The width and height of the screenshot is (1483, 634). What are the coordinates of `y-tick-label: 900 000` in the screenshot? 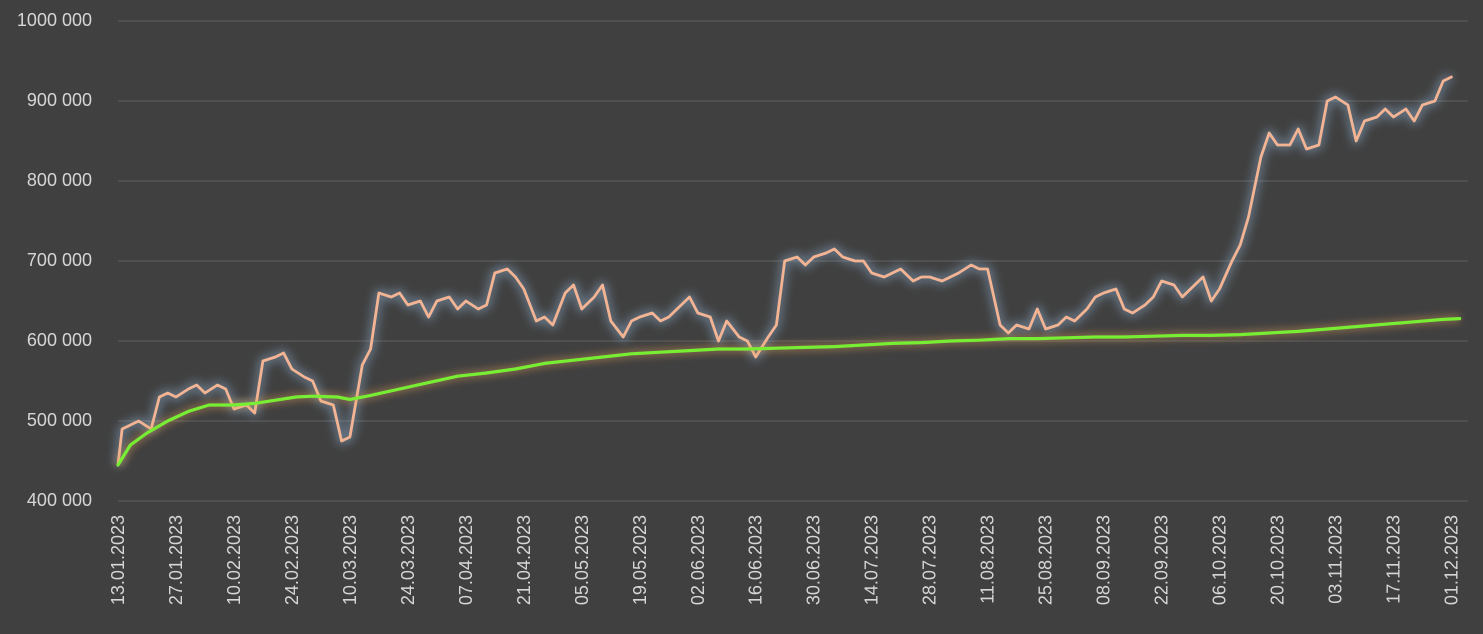 It's located at (59, 100).